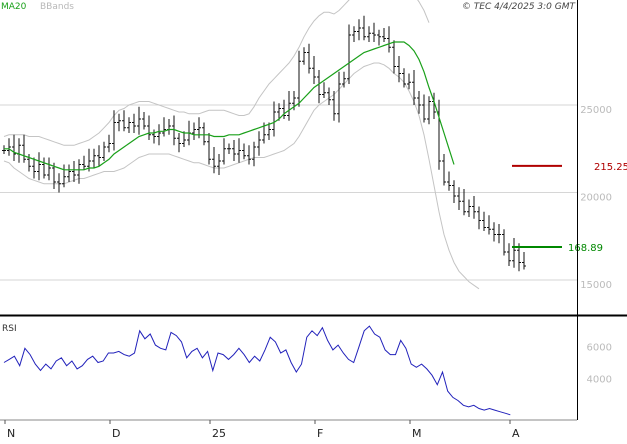 The image size is (627, 444). I want to click on time-tick-label: A, so click(516, 433).